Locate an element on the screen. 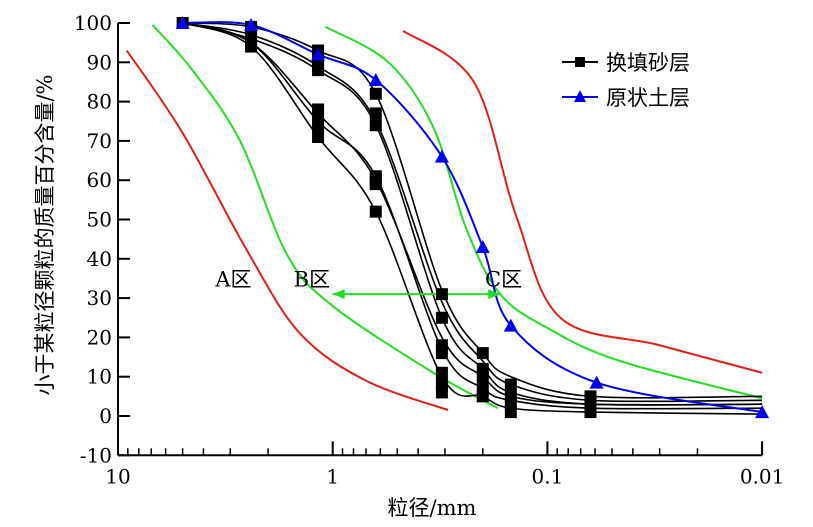 Image resolution: width=813 pixels, height=527 pixels. legend: 换填砂层 原状土层 is located at coordinates (626, 80).